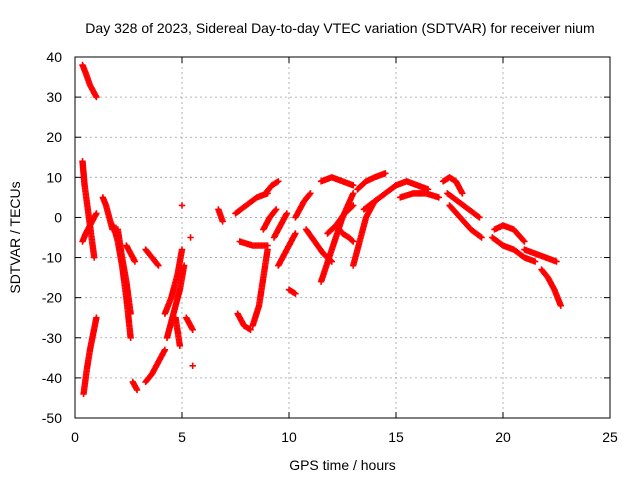 The width and height of the screenshot is (640, 480). What do you see at coordinates (396, 437) in the screenshot?
I see `x-tick-label: 15` at bounding box center [396, 437].